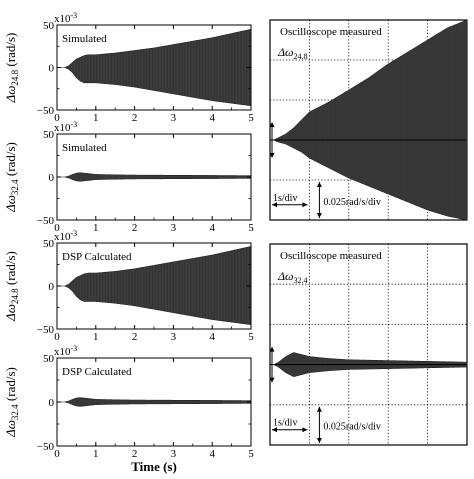 The image size is (474, 479). What do you see at coordinates (301, 56) in the screenshot?
I see `scope-channel-sub: 24.8` at bounding box center [301, 56].